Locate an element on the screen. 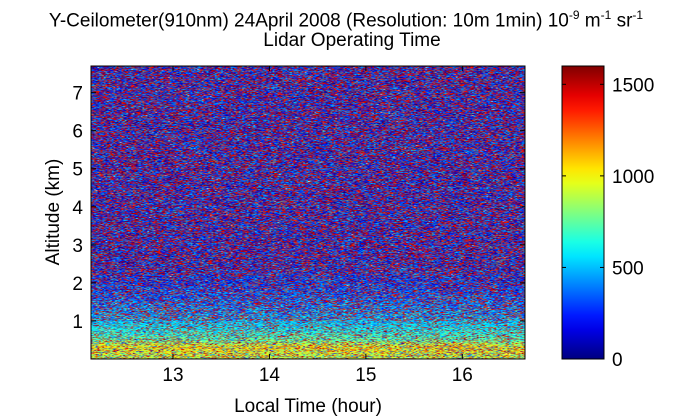 The image size is (700, 420). chart-subtitle: Lidar Operating Time is located at coordinates (352, 40).